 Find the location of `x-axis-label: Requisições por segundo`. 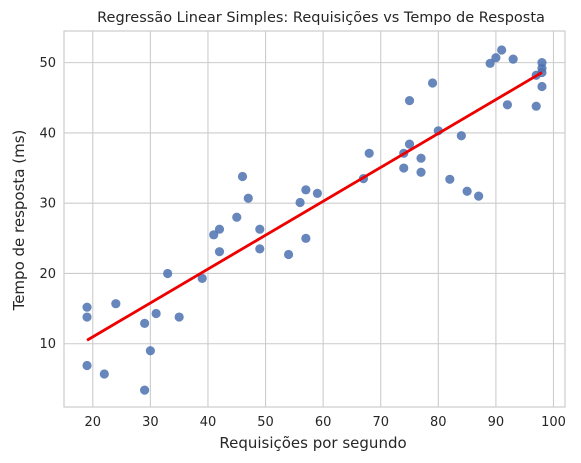

x-axis-label: Requisições por segundo is located at coordinates (312, 443).